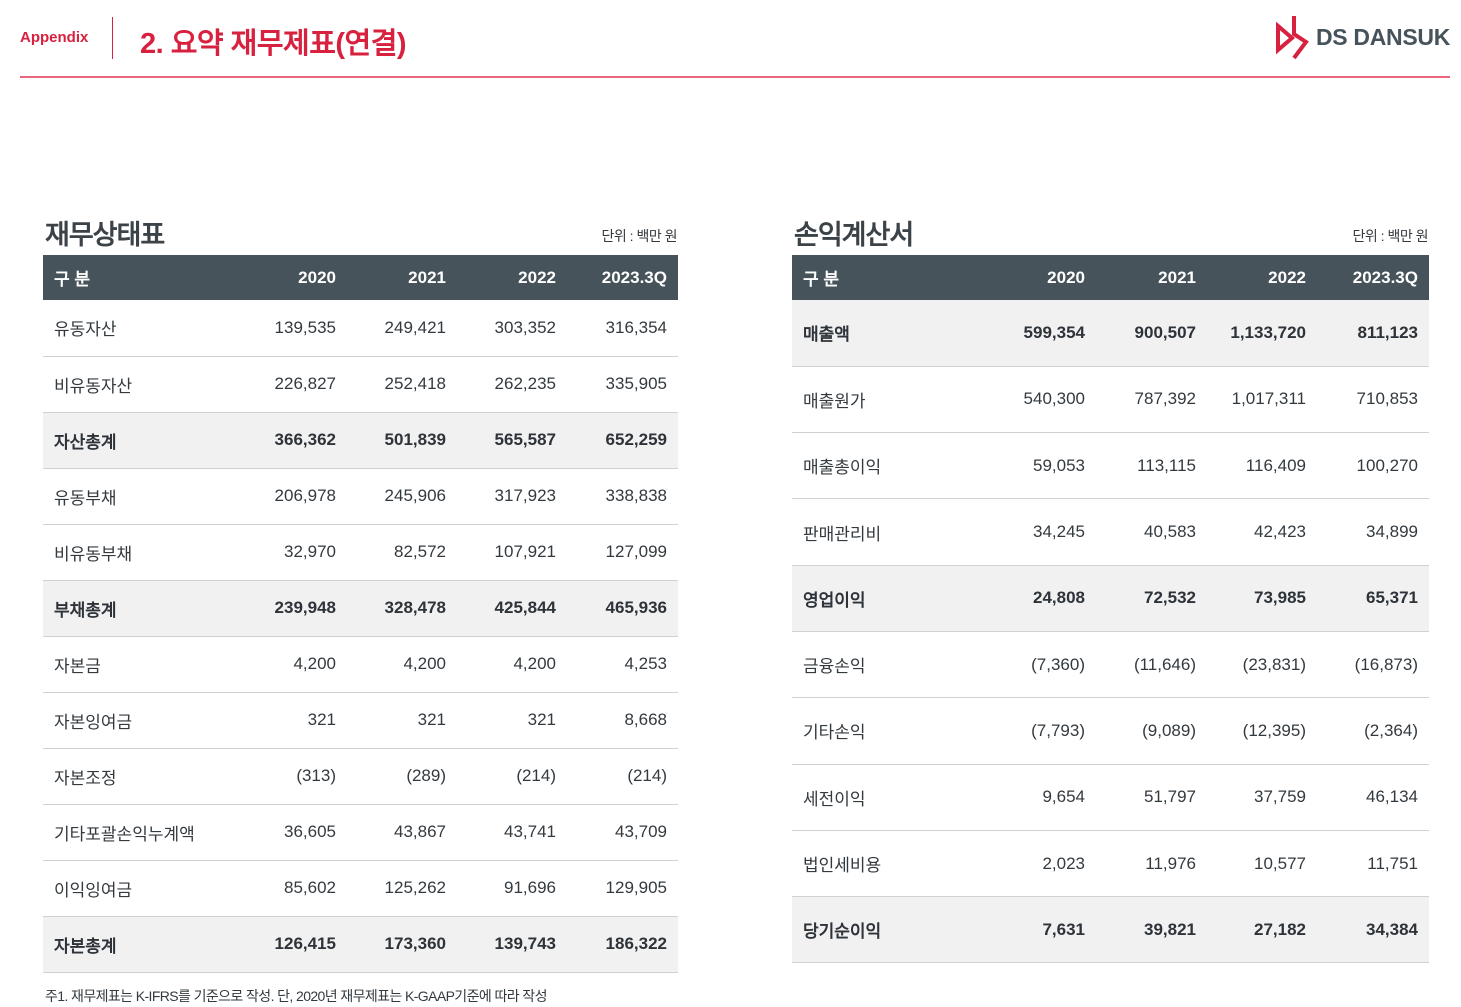 Image resolution: width=1461 pixels, height=1007 pixels. I want to click on row-value: 32,970, so click(290, 552).